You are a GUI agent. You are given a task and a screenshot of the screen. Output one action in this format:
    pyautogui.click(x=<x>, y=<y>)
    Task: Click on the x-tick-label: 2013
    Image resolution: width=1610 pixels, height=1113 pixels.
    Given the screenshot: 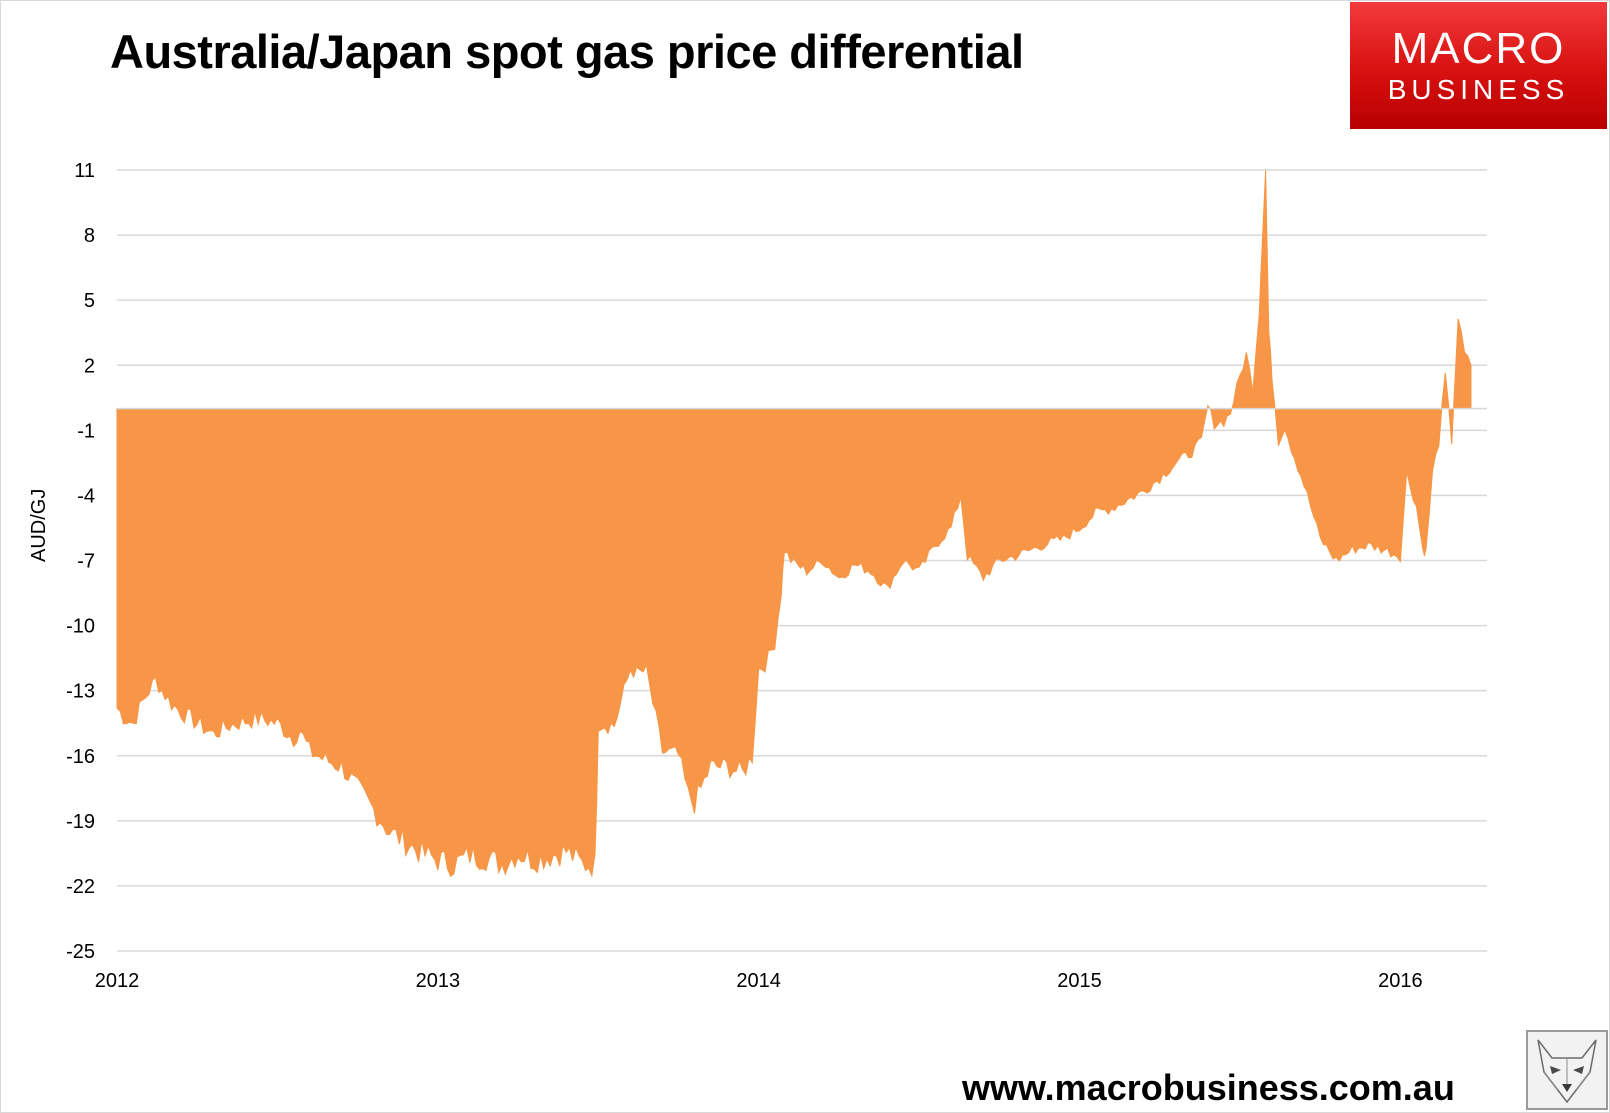 What is the action you would take?
    pyautogui.click(x=438, y=981)
    